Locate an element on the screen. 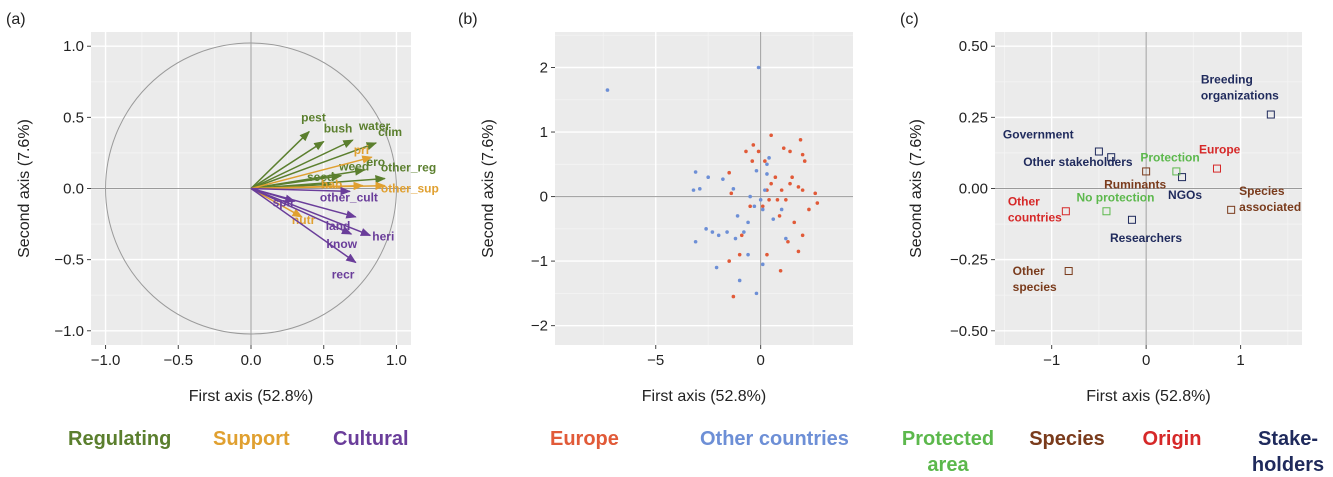  legend-item-stakeholders: holders is located at coordinates (1288, 465).